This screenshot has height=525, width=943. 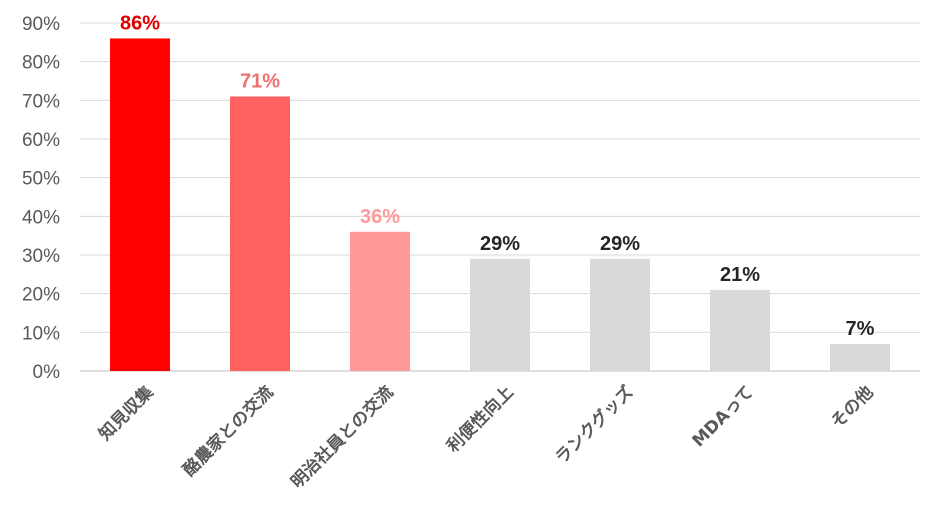 What do you see at coordinates (41, 179) in the screenshot?
I see `y-tick-label: 50%` at bounding box center [41, 179].